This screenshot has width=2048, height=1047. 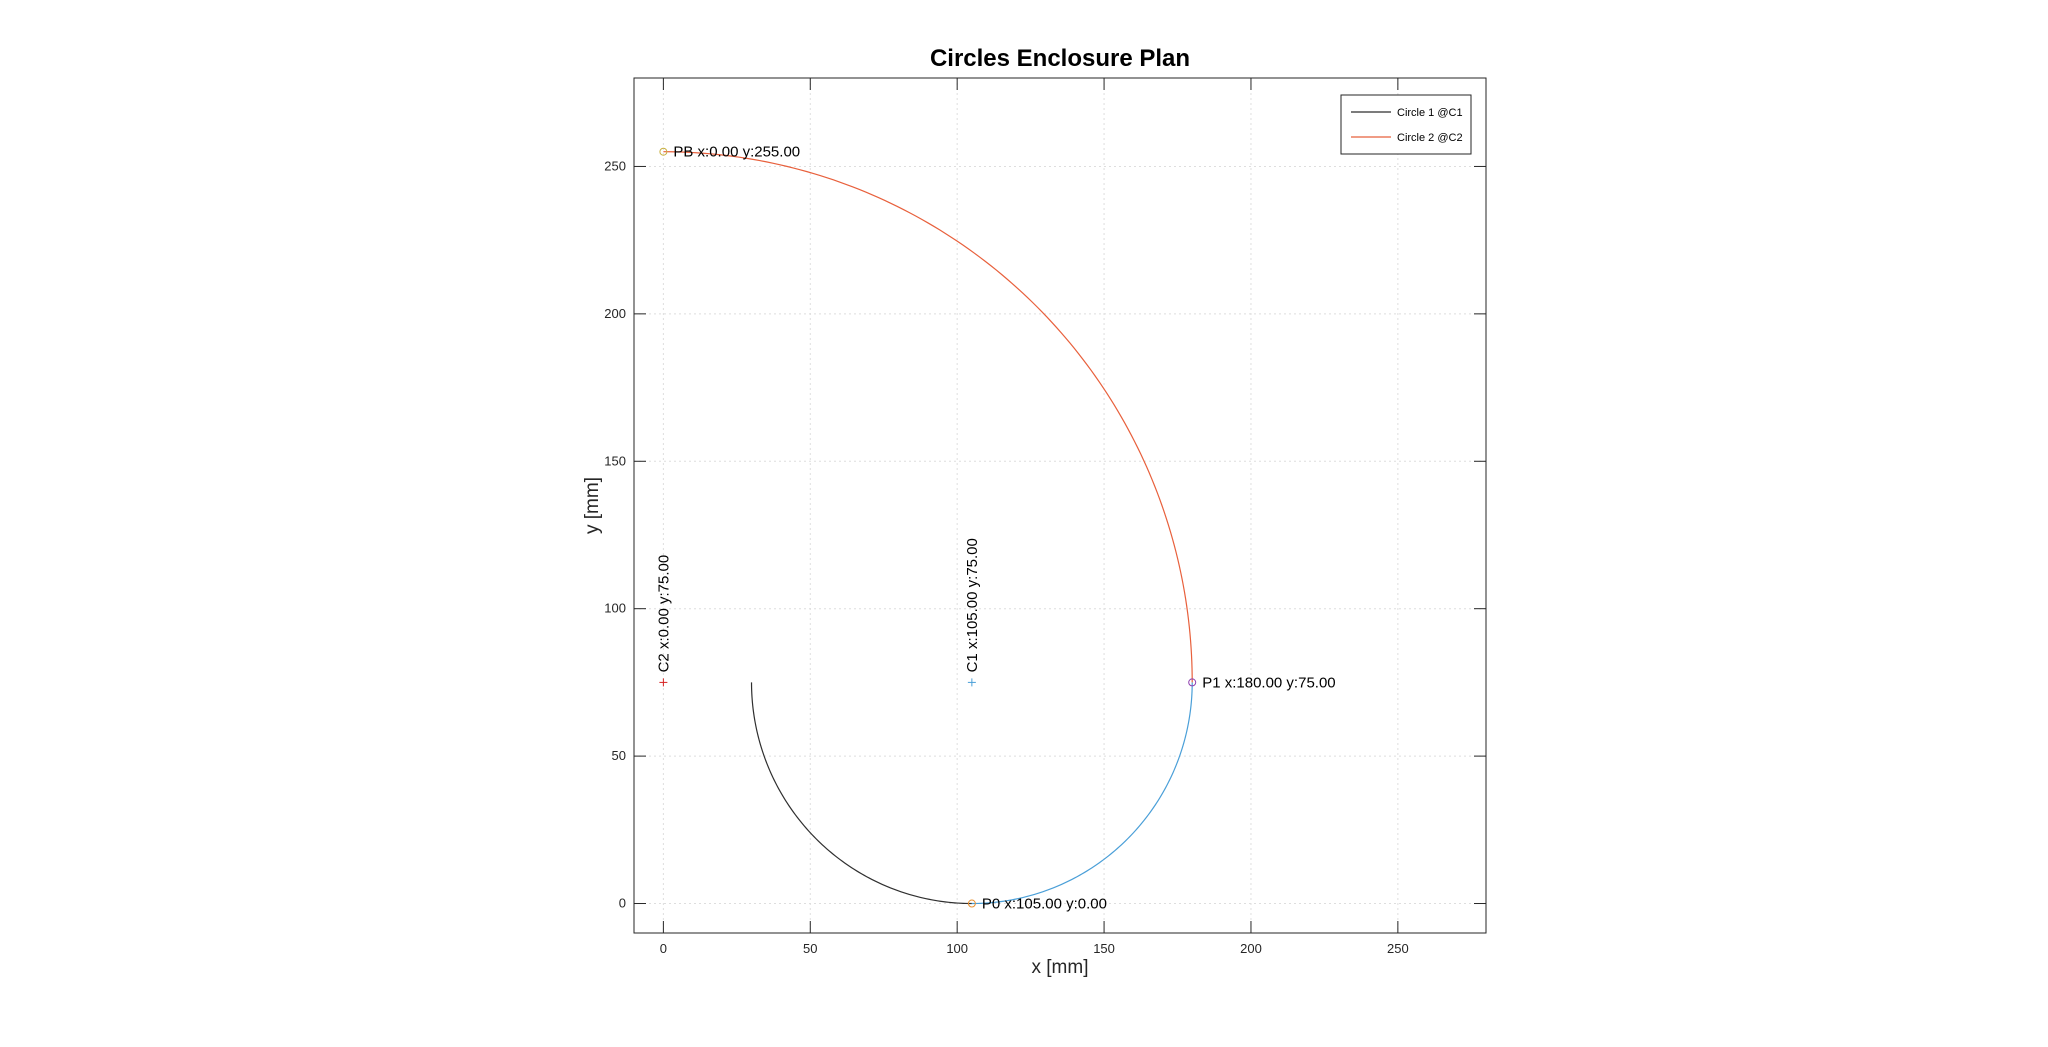 What do you see at coordinates (1104, 948) in the screenshot?
I see `x-tick-label: 150` at bounding box center [1104, 948].